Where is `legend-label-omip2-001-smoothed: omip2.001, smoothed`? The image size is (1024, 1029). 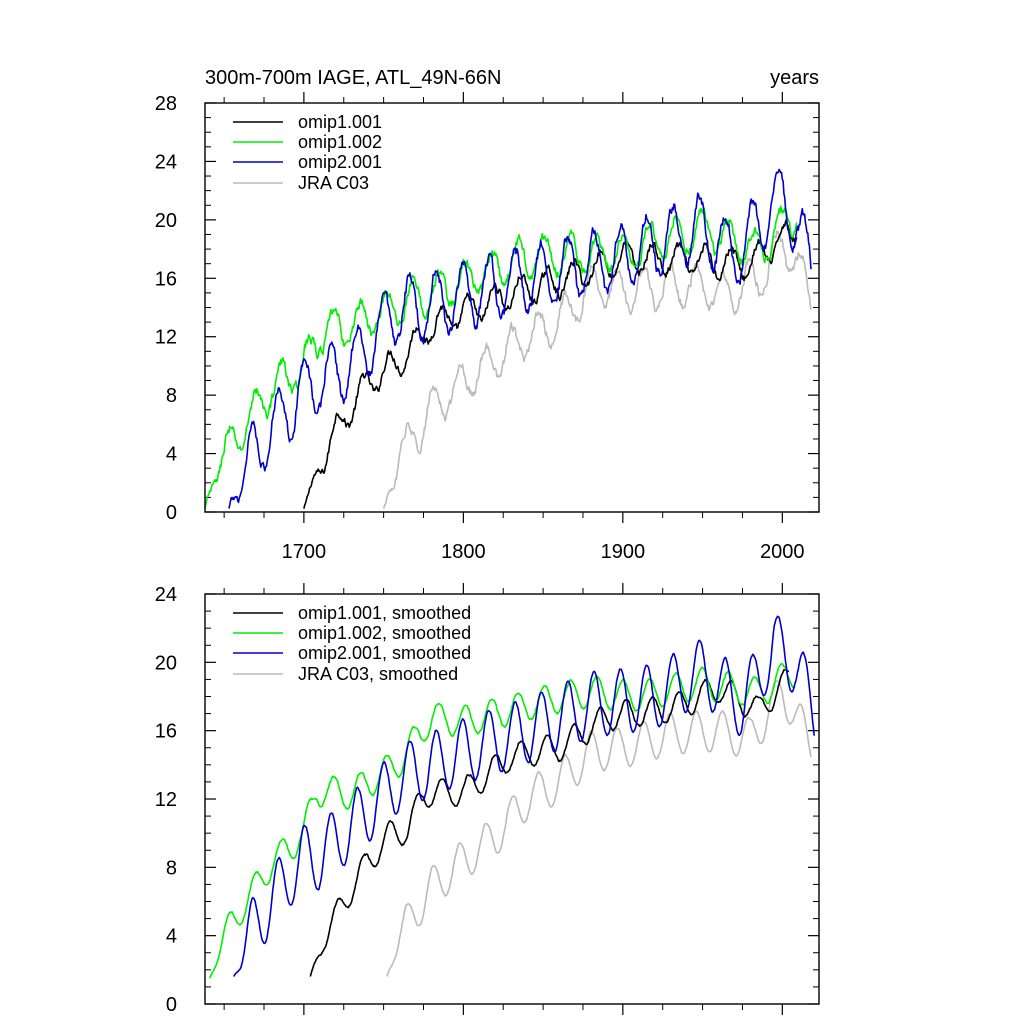
legend-label-omip2-001-smoothed: omip2.001, smoothed is located at coordinates (384, 653).